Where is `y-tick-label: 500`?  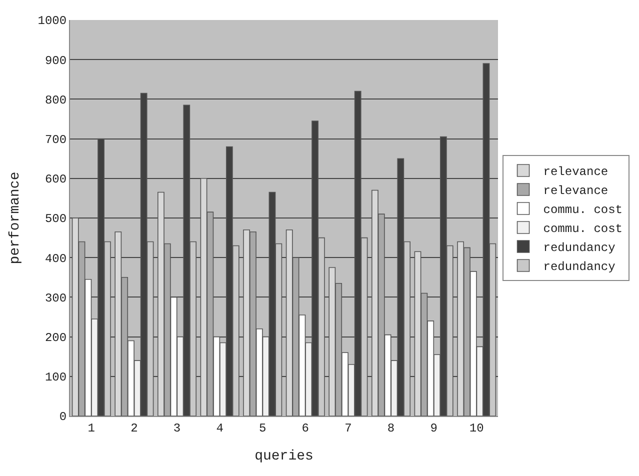
y-tick-label: 500 is located at coordinates (55, 219).